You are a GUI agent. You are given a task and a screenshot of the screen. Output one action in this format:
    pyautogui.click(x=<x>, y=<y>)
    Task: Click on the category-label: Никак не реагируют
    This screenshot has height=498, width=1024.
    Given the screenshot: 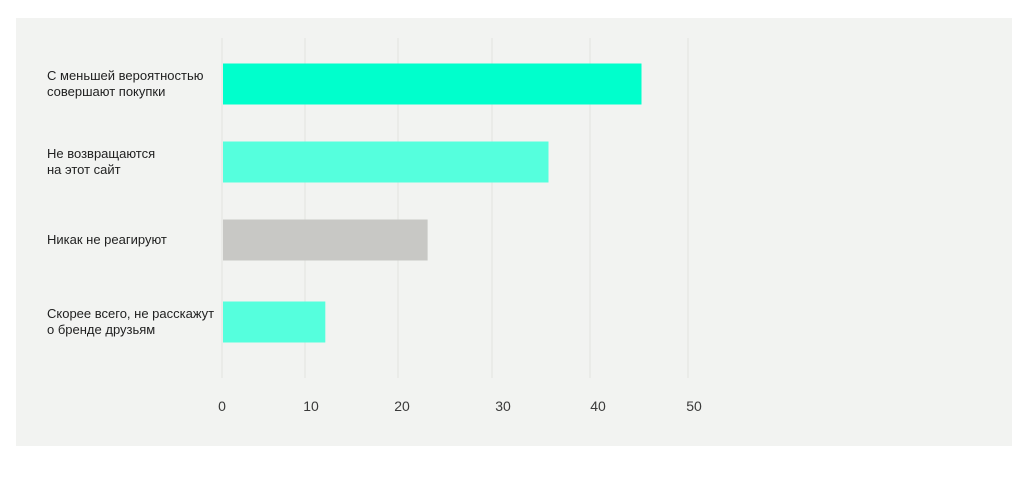 What is the action you would take?
    pyautogui.click(x=107, y=239)
    